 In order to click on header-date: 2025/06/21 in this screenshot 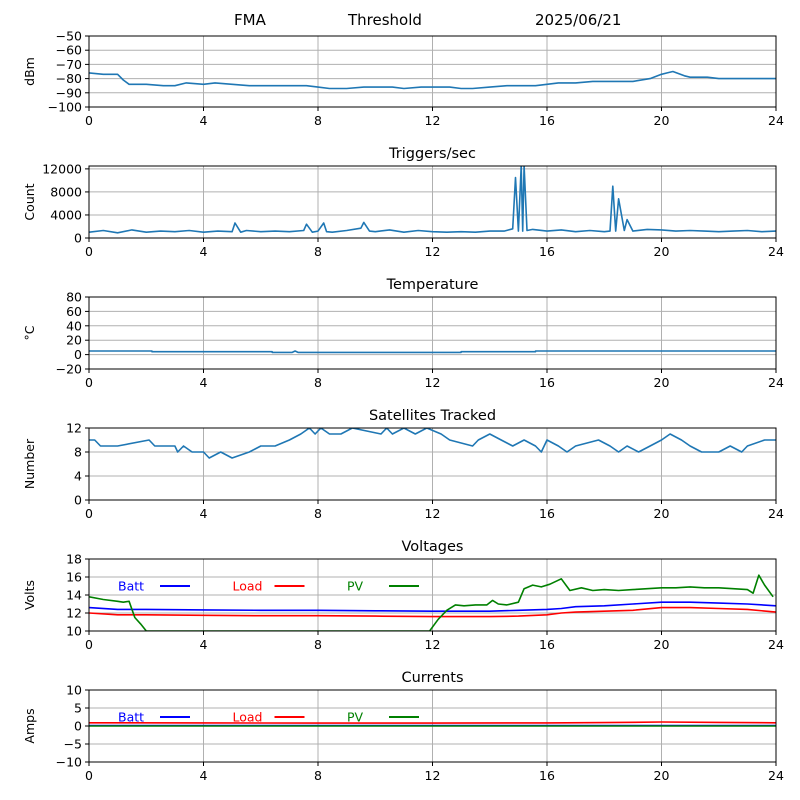, I will do `click(578, 20)`.